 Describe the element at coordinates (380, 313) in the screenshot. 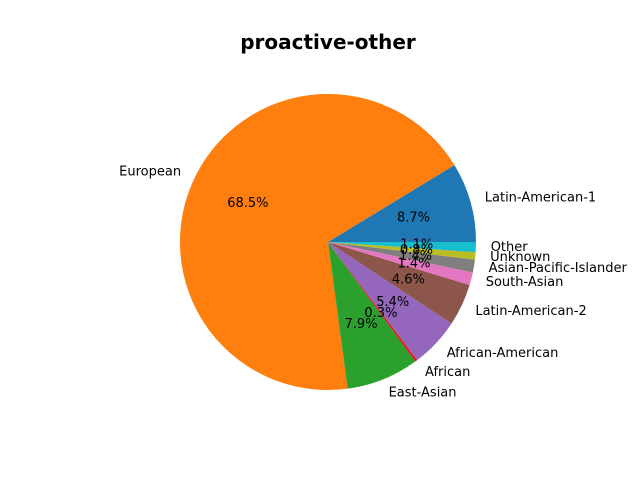

I see `percent-label: 0.3%` at that location.